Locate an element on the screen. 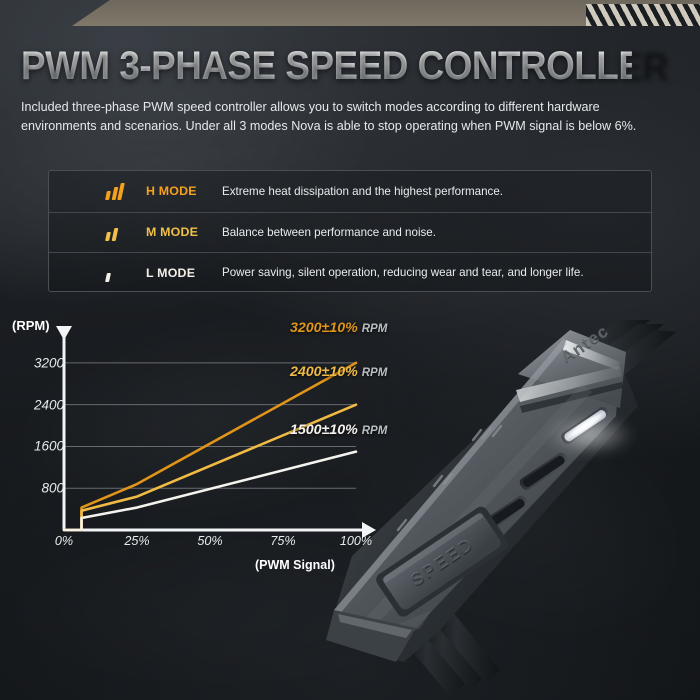 The height and width of the screenshot is (700, 700). y-axis-arrow is located at coordinates (64, 333).